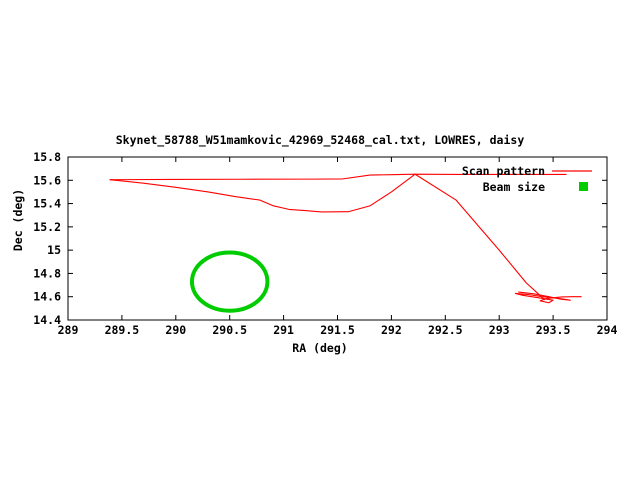 This screenshot has width=640, height=480. I want to click on legend-label-scan-pattern: Scan pattern, so click(503, 171).